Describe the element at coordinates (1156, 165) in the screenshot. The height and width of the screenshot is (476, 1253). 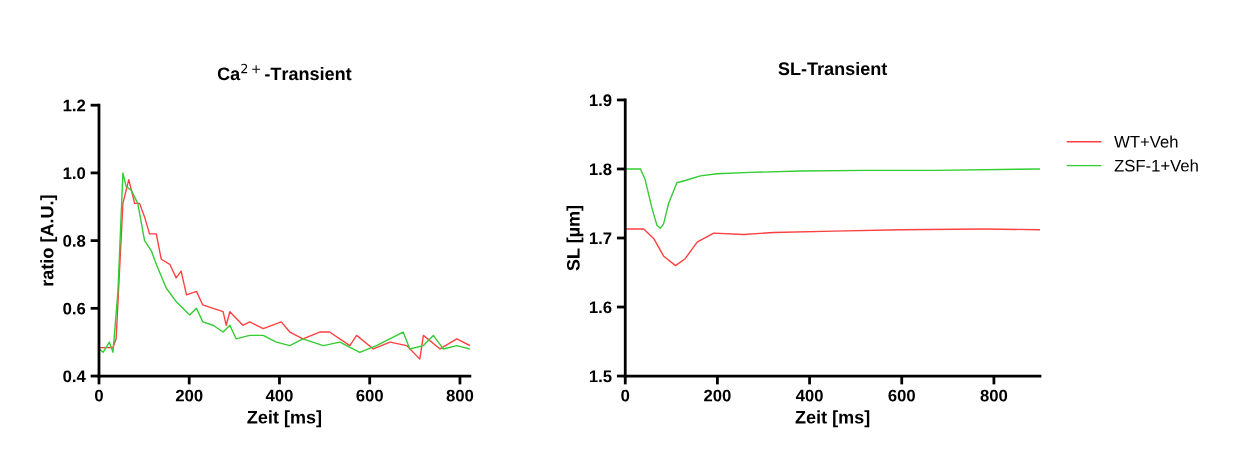
I see `legend-label: ZSF-1+Veh` at that location.